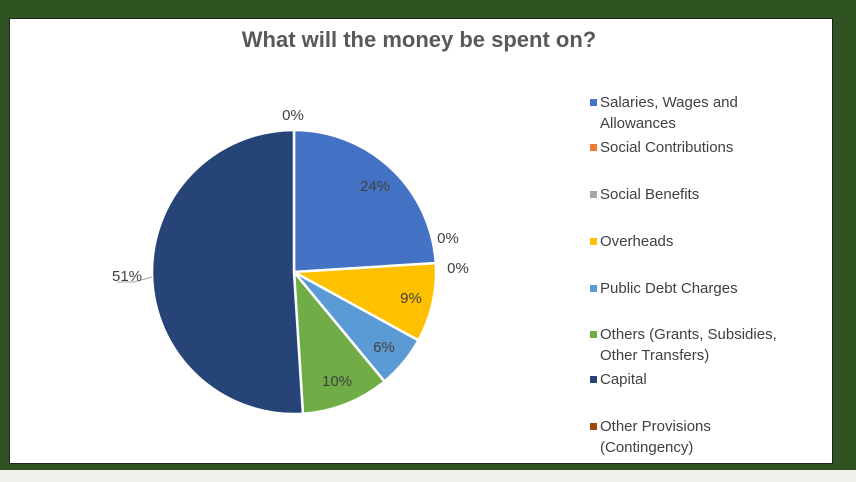 This screenshot has height=482, width=856. Describe the element at coordinates (638, 123) in the screenshot. I see `legend-label-line-2: Allowances` at that location.